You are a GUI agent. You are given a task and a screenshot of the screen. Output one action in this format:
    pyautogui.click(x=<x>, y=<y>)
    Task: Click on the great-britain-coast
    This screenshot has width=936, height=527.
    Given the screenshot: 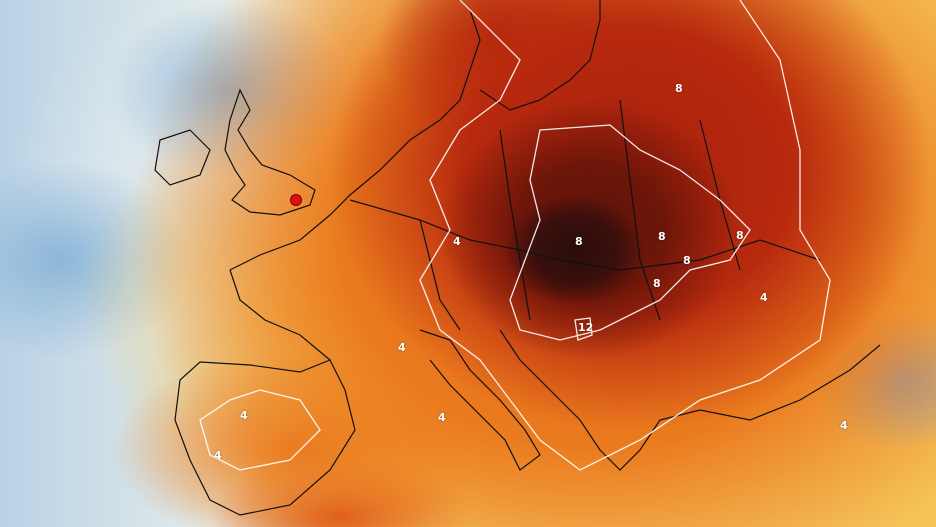 What is the action you would take?
    pyautogui.click(x=270, y=152)
    